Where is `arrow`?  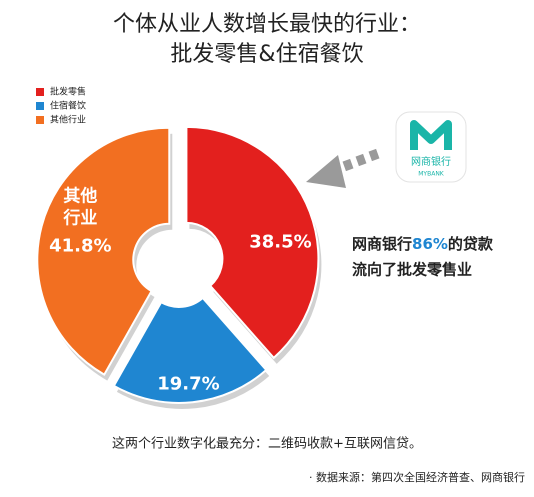 arrow is located at coordinates (343, 168).